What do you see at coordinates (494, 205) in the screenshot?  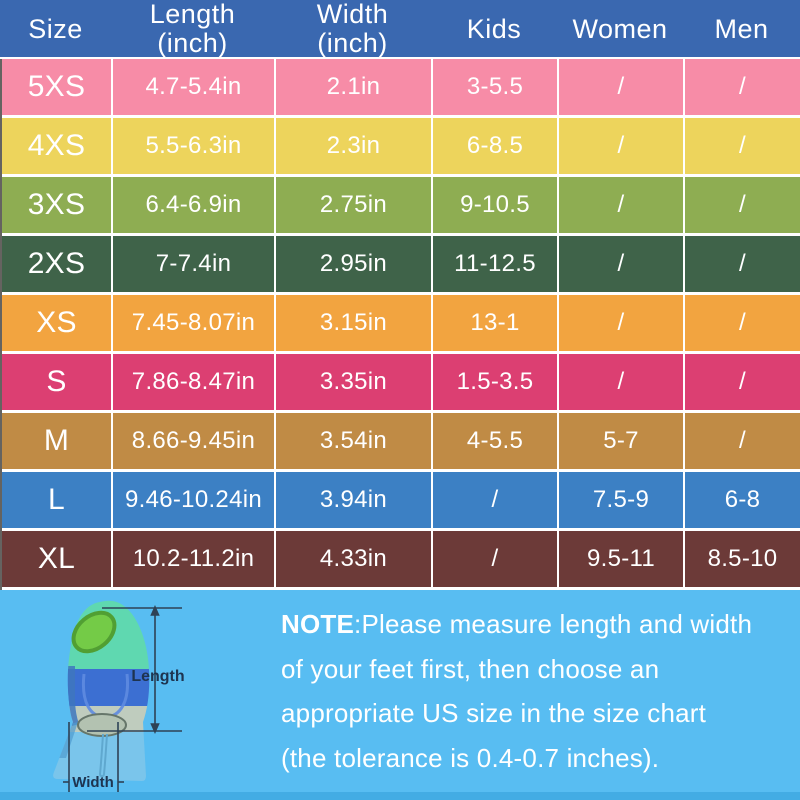 I see `kids-cell: 9-10.5` at bounding box center [494, 205].